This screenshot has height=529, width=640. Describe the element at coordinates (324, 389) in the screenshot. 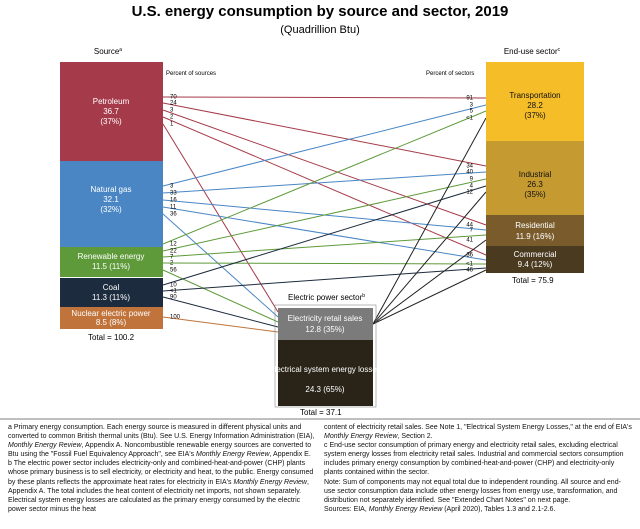

I see `electrical-losses-value: 24.3 (65%)` at that location.